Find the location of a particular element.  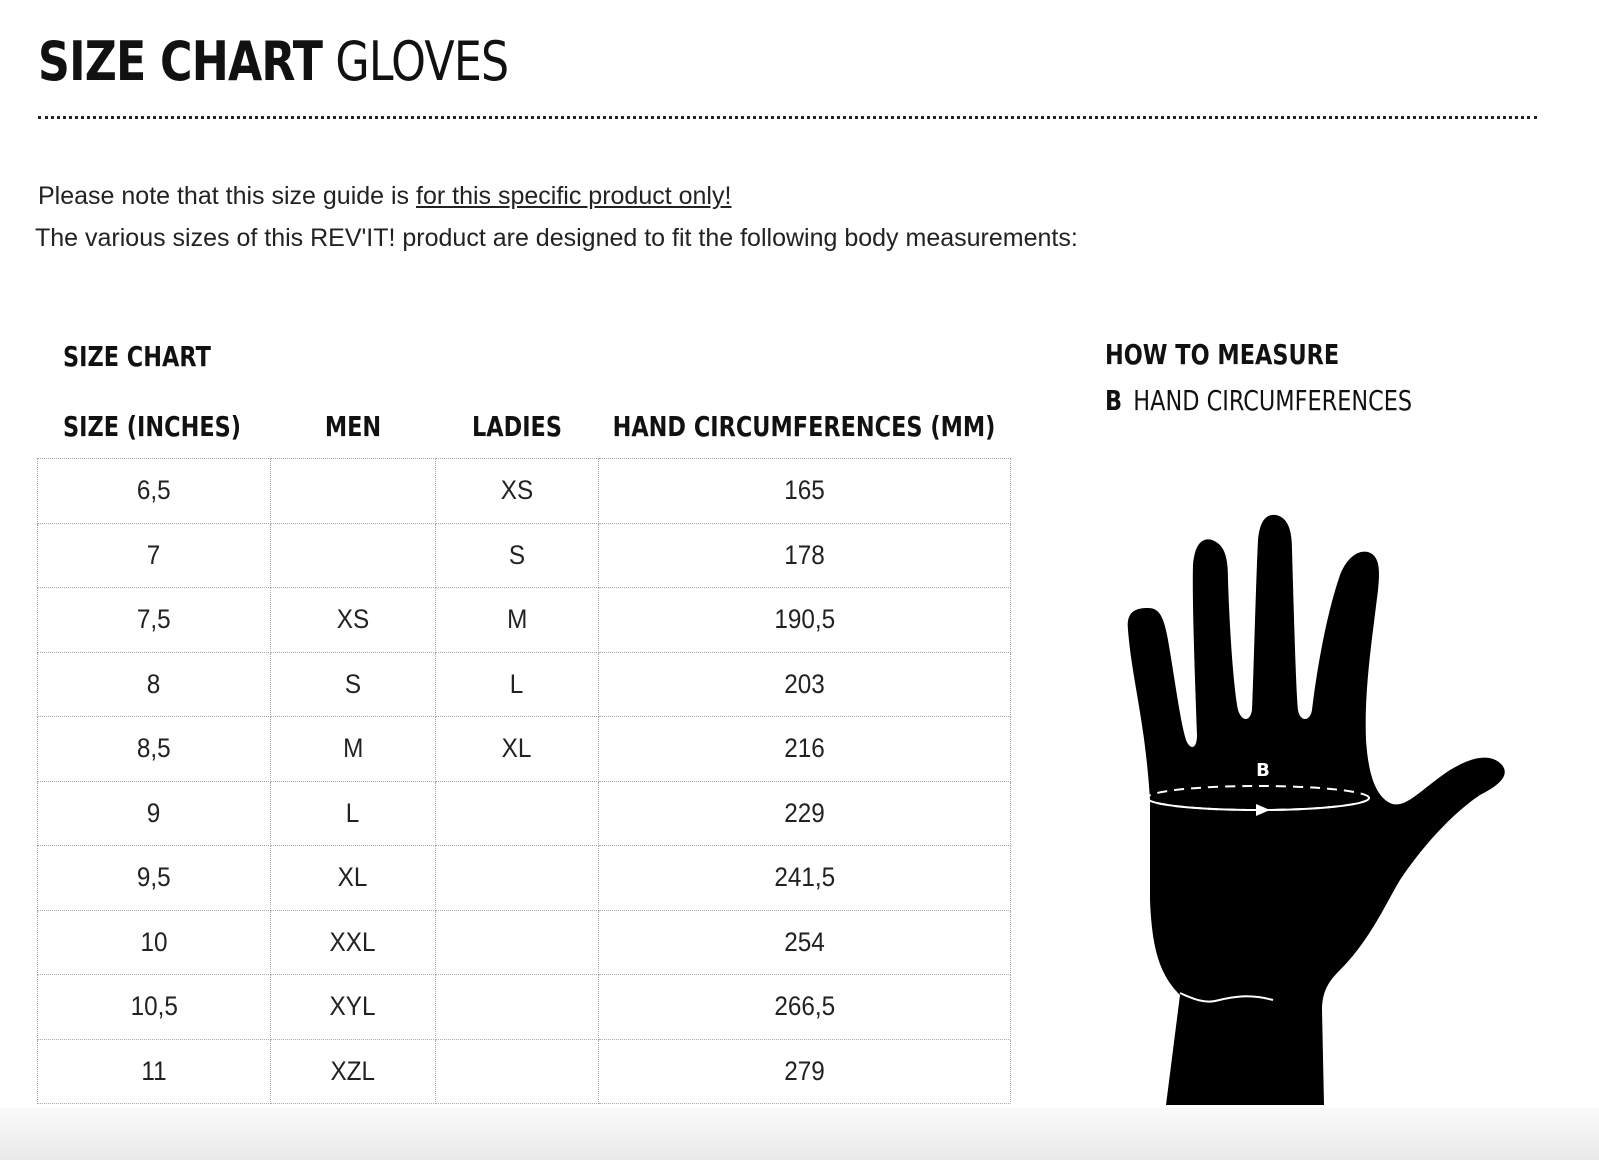

cell-size-inches: 8,5 is located at coordinates (154, 749).